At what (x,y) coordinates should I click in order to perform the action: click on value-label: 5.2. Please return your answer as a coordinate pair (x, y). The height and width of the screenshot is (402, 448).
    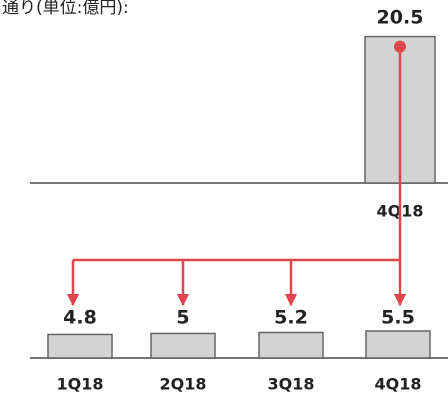
    Looking at the image, I should click on (291, 318).